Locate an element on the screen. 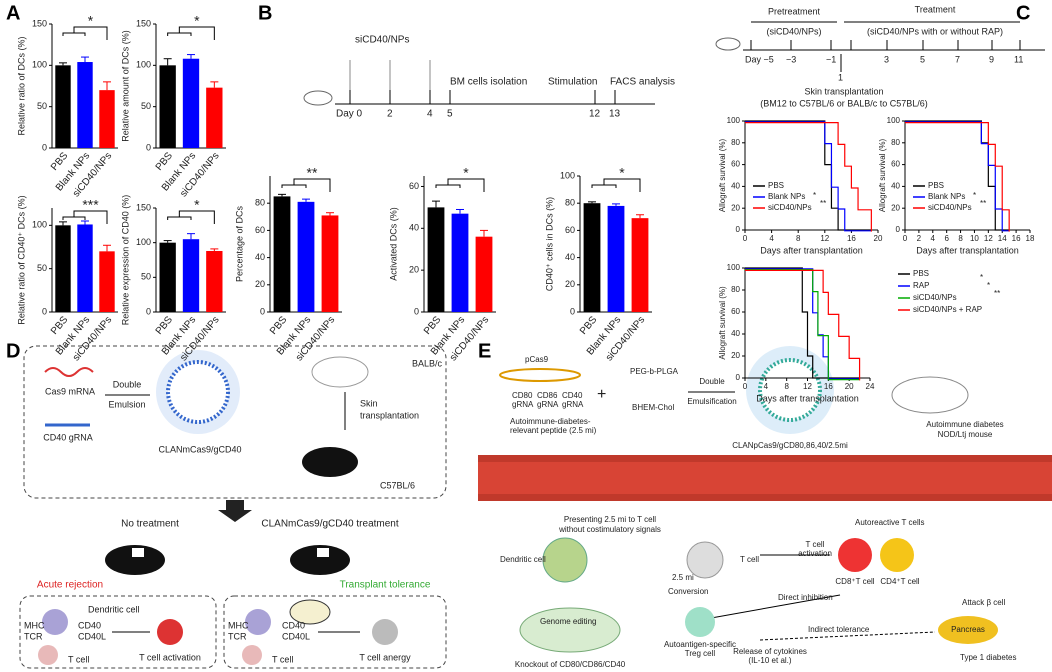  y-axis-label: CD40⁺ cells in DCs (%) is located at coordinates (549, 244).